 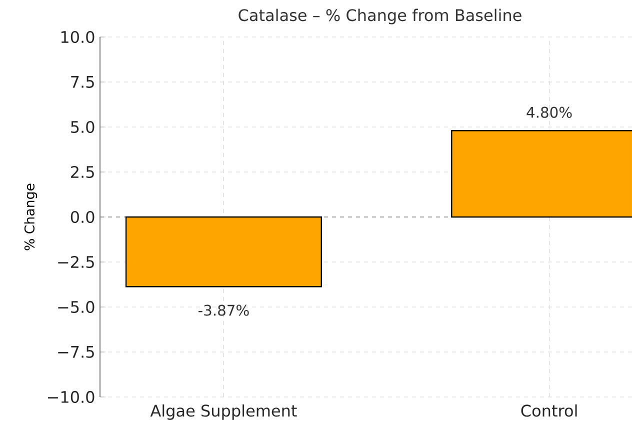 I want to click on y-tick-label: −5.0, so click(x=76, y=307).